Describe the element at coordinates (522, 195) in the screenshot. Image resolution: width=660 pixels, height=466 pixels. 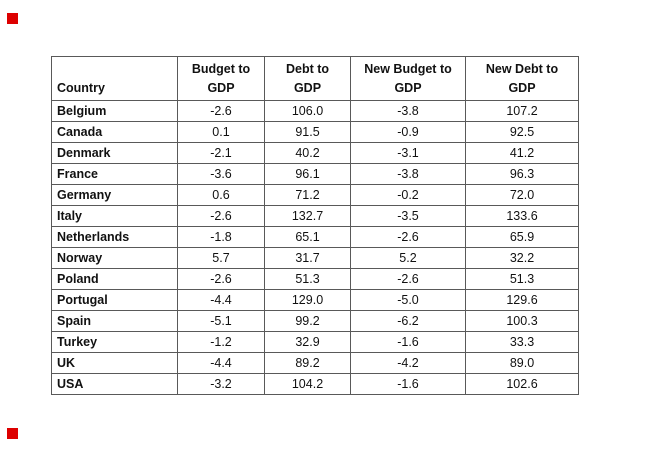
I see `value-cell: 72.0` at that location.